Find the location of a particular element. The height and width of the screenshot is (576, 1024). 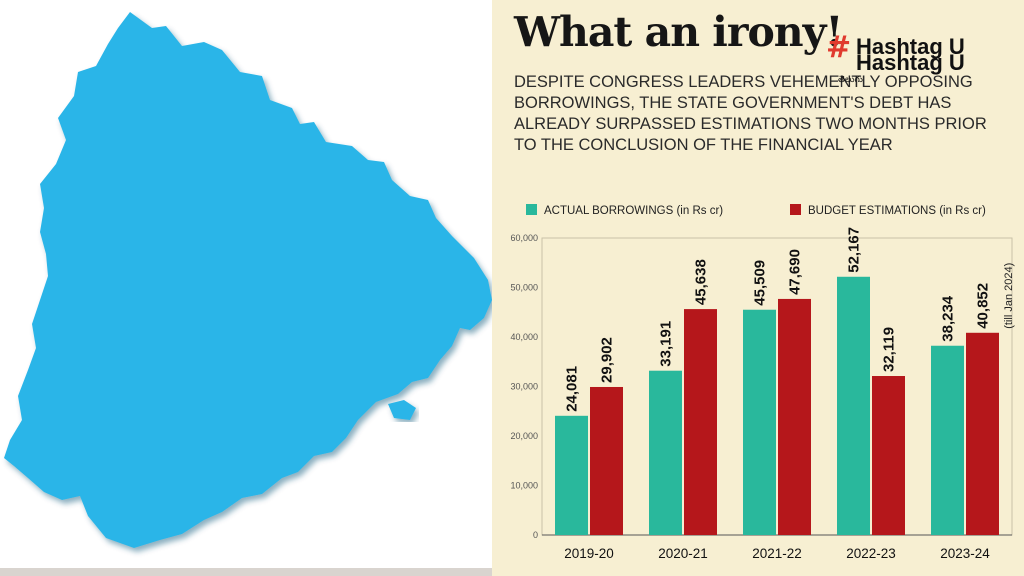

y-tick-label: 50,000 is located at coordinates (524, 288).